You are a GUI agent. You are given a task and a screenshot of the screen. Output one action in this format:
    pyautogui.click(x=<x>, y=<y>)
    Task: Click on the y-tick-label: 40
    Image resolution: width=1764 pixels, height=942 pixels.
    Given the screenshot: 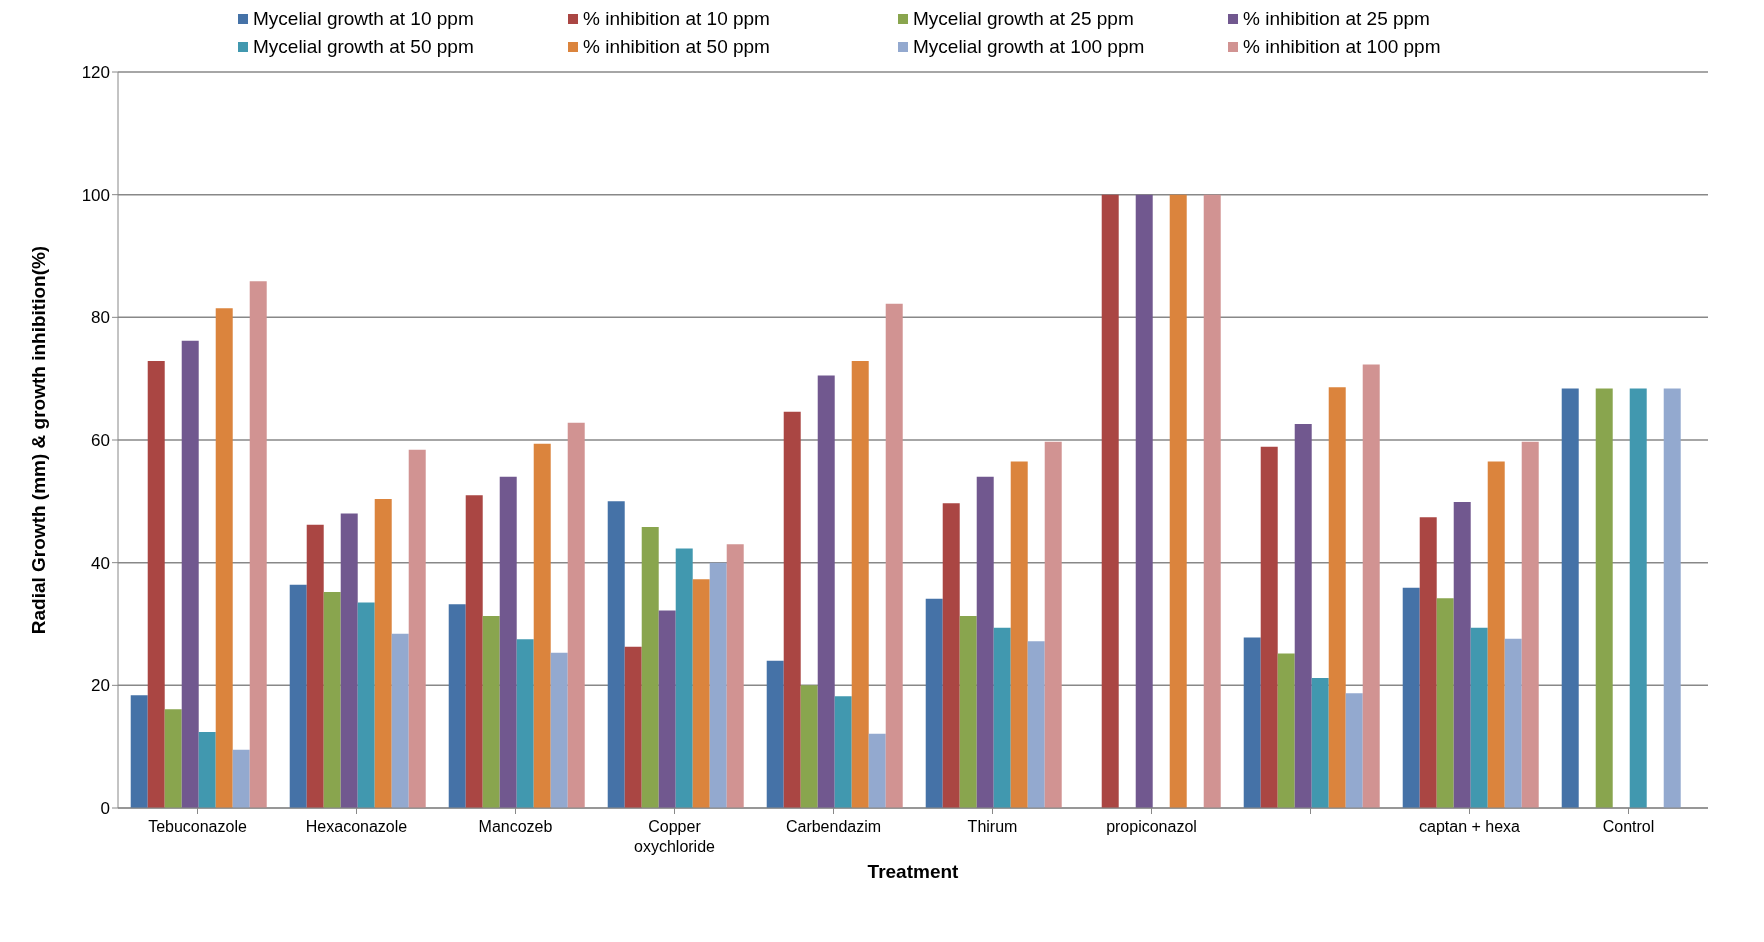 What is the action you would take?
    pyautogui.click(x=100, y=563)
    